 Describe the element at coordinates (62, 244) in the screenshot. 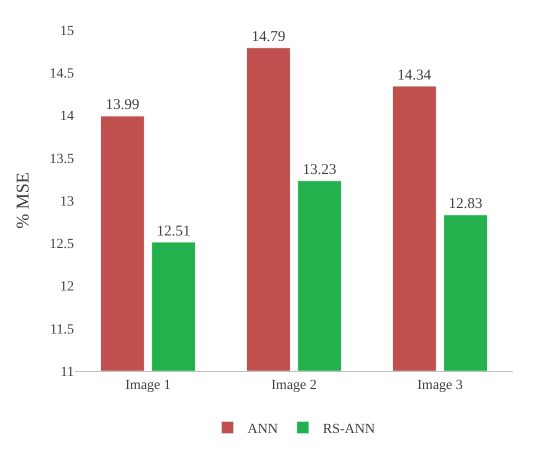

I see `y-tick-label: 12.5` at that location.